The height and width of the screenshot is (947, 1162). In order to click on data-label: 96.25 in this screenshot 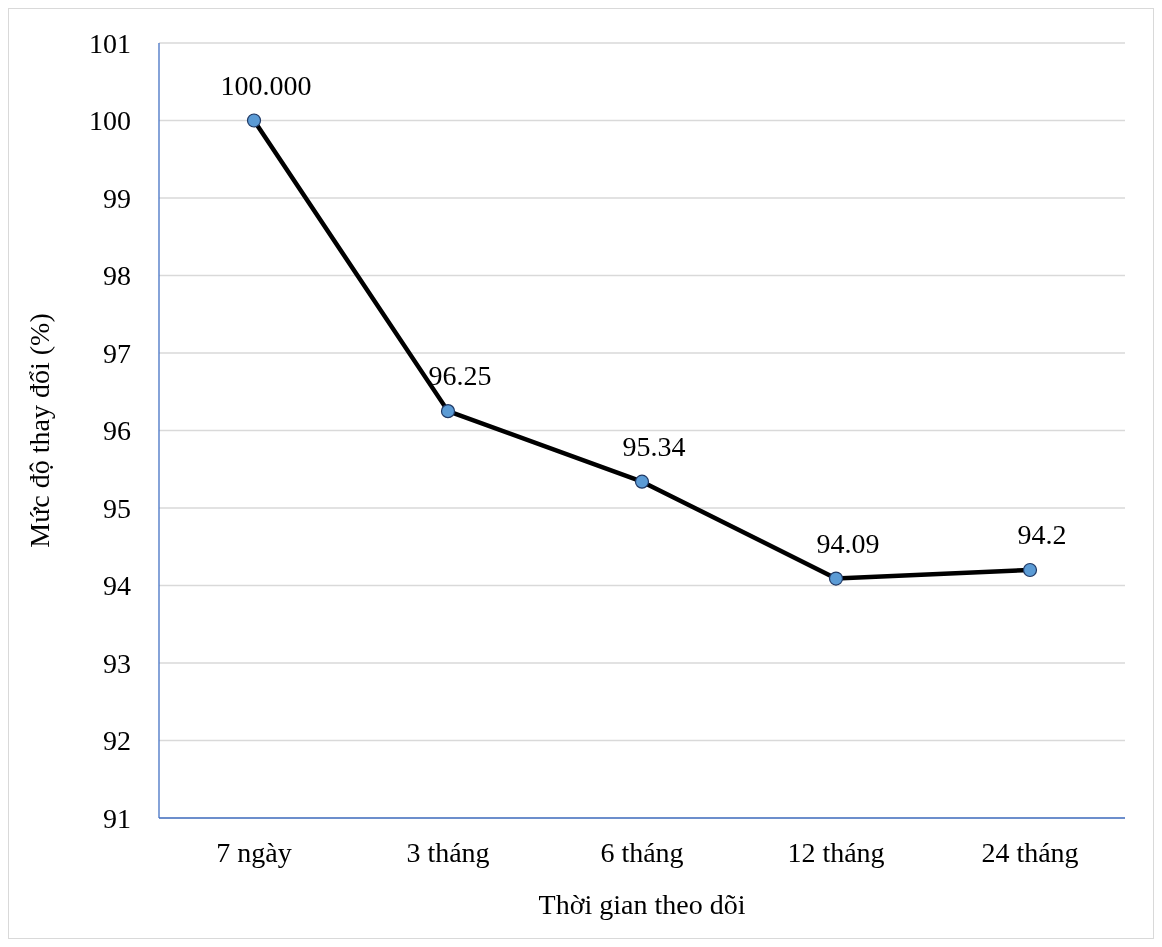, I will do `click(460, 376)`.